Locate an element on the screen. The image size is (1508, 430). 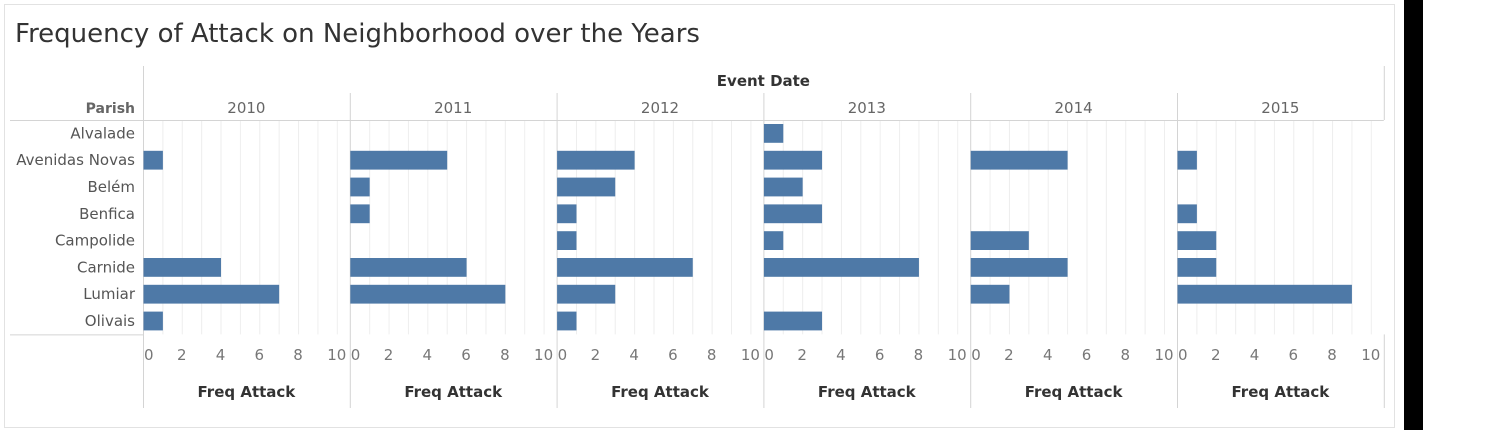
year-header: 2015 is located at coordinates (1280, 108).